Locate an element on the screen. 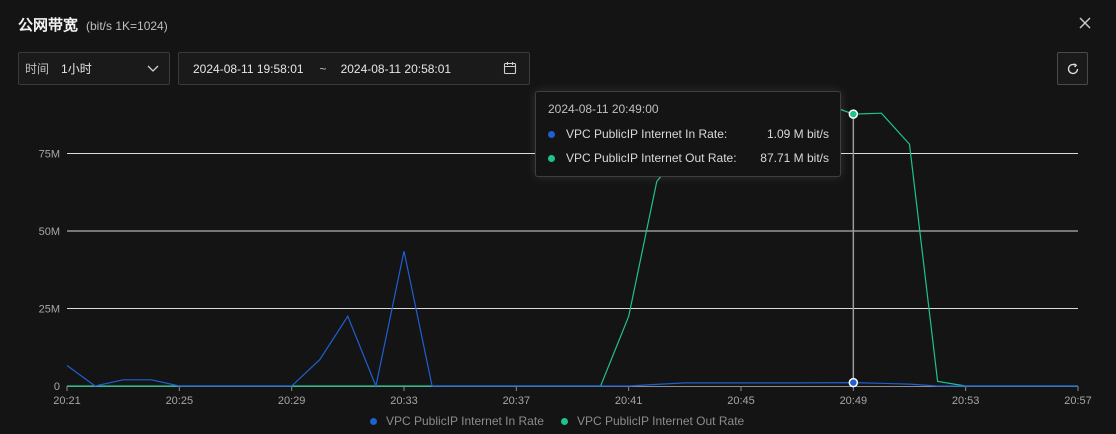 This screenshot has width=1116, height=434. x-tick-label: 20:41 is located at coordinates (629, 401).